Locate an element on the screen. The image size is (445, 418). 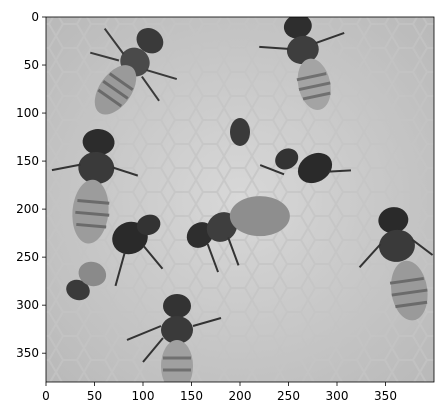
bee-head-small is located at coordinates (240, 132).